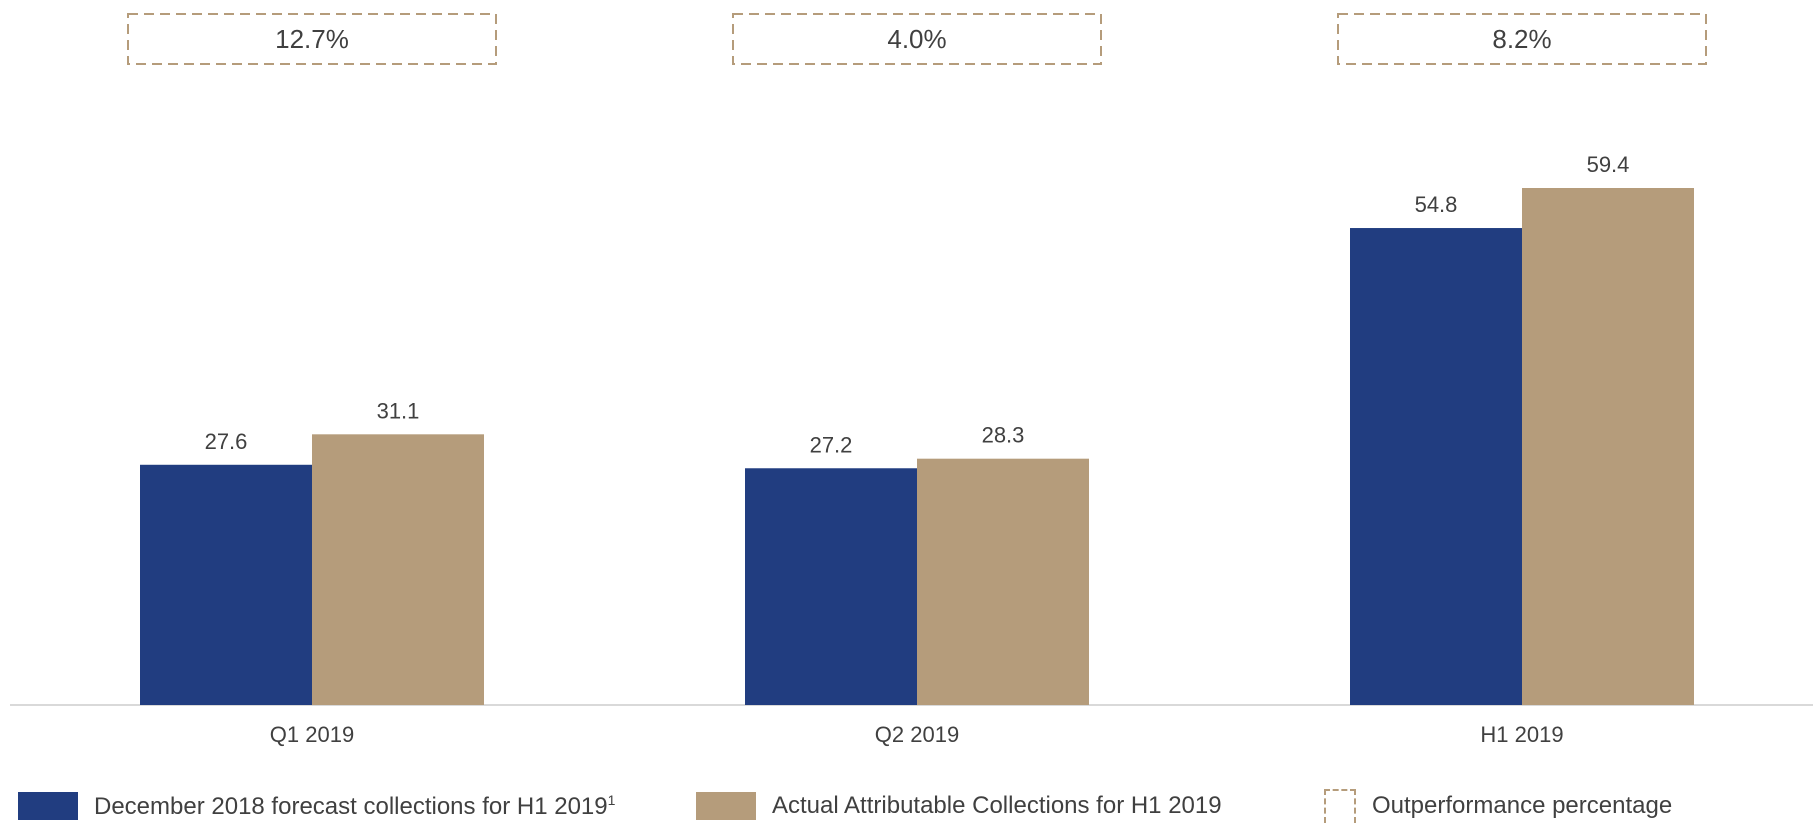 Image resolution: width=1813 pixels, height=834 pixels. Describe the element at coordinates (226, 441) in the screenshot. I see `data-label-forecast-1: 27.6` at that location.